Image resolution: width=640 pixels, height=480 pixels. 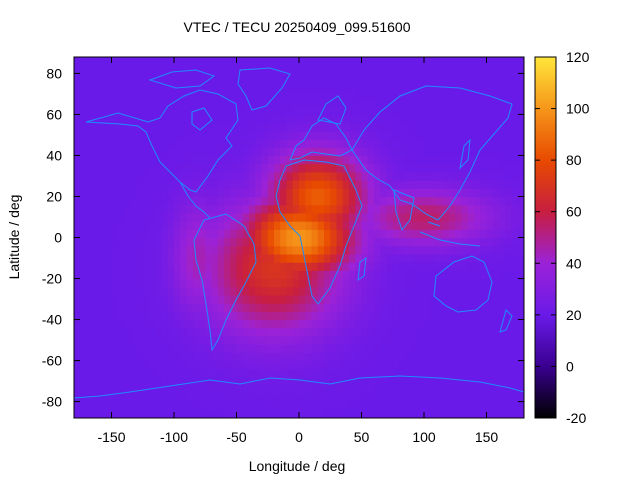 I want to click on coastline-indonesia, so click(x=450, y=234).